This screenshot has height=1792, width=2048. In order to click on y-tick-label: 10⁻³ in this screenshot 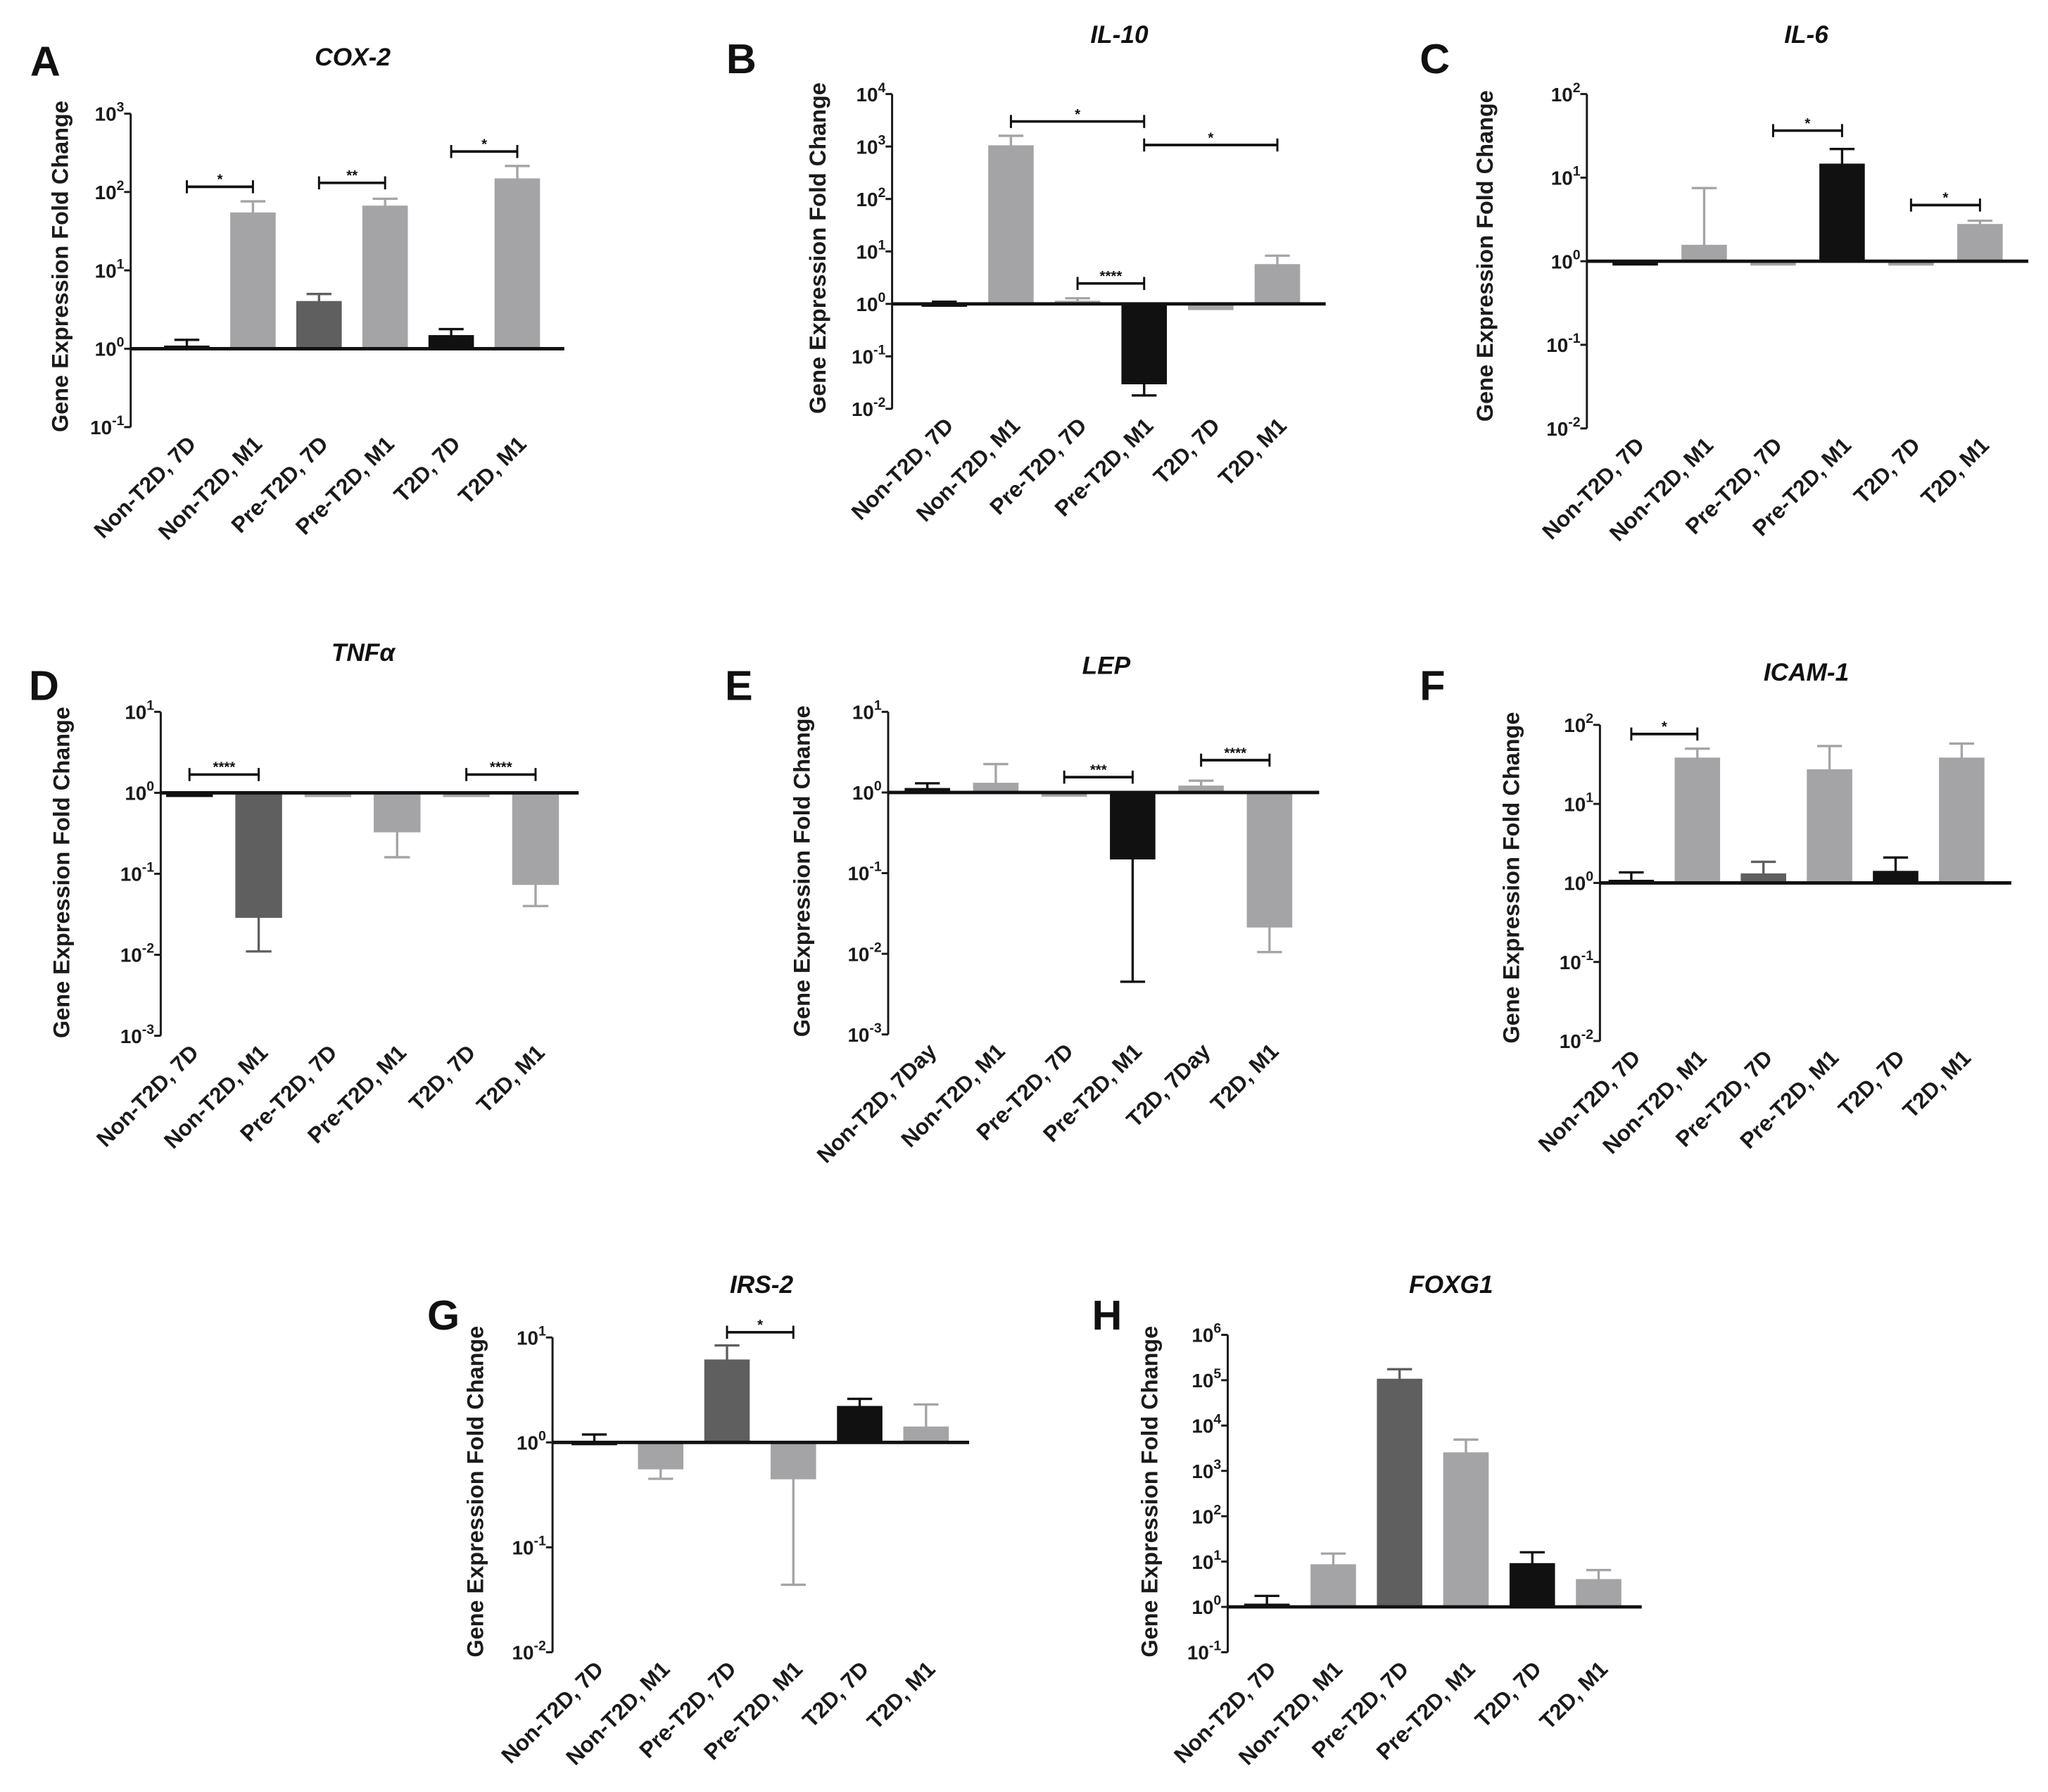, I will do `click(137, 1034)`.